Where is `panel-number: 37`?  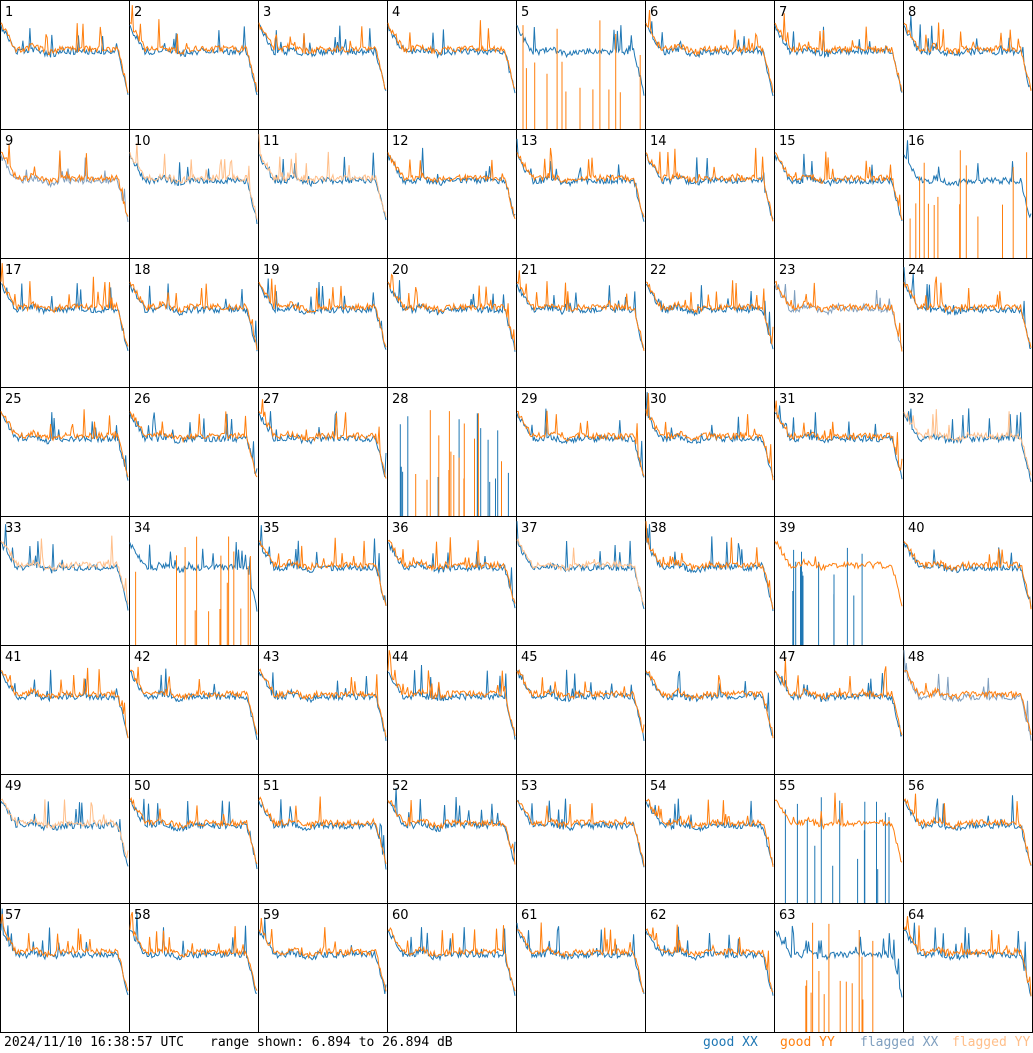
panel-number: 37 is located at coordinates (529, 528).